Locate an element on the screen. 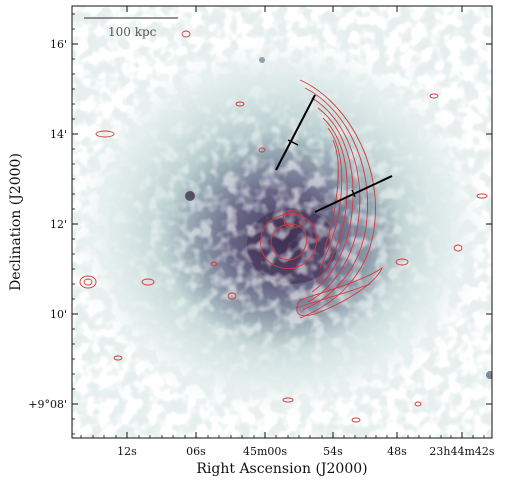 Image resolution: width=515 pixels, height=483 pixels. x-ticks-top is located at coordinates (294, 9).